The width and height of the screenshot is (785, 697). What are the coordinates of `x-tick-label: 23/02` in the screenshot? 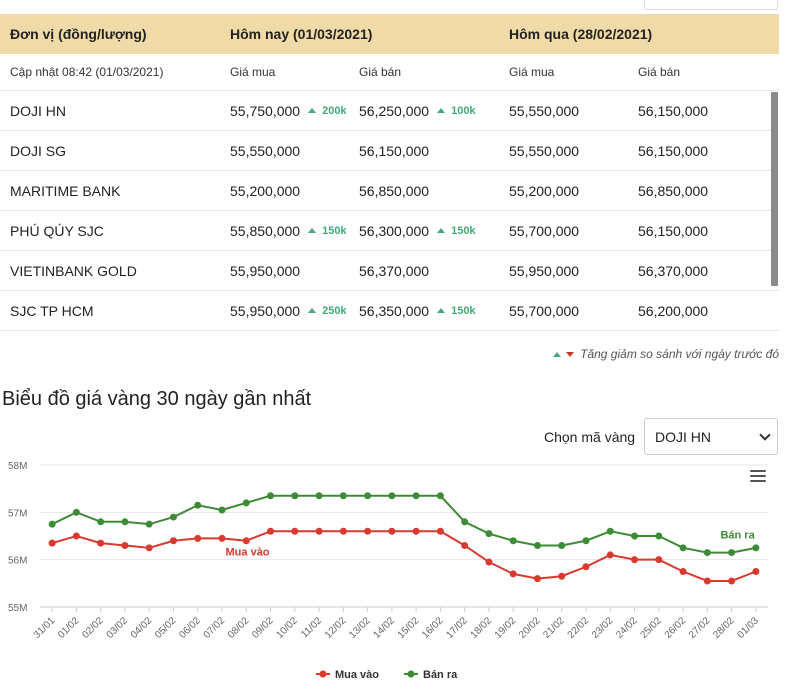 It's located at (603, 628).